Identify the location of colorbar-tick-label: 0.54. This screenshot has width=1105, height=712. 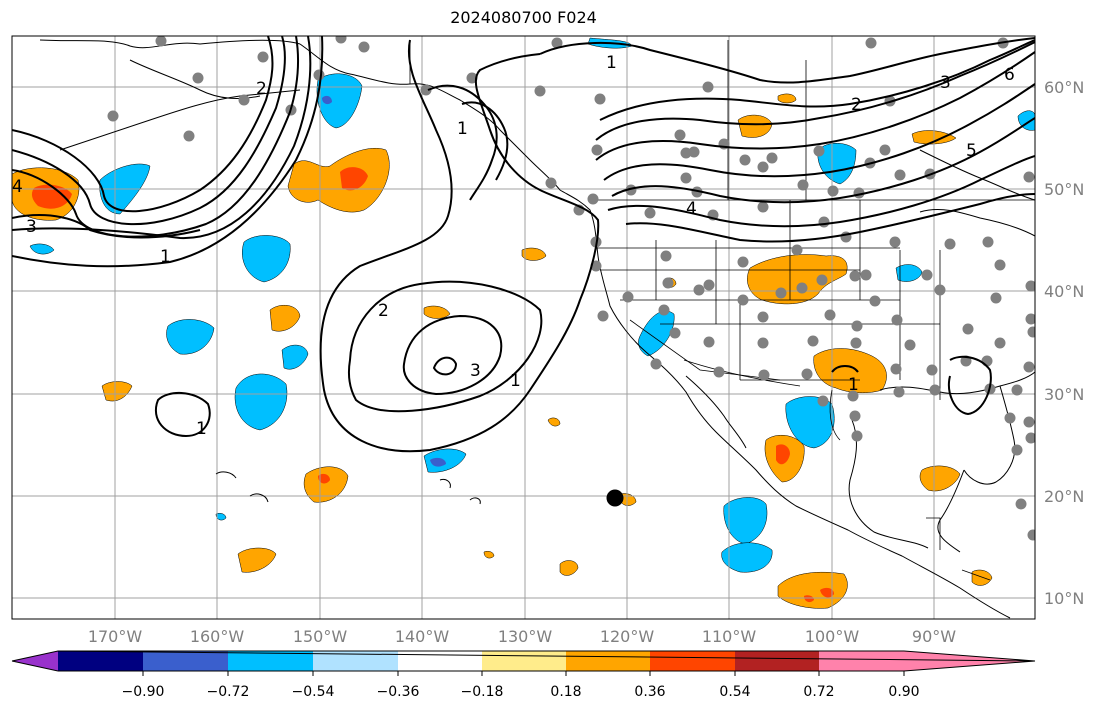
(734, 692).